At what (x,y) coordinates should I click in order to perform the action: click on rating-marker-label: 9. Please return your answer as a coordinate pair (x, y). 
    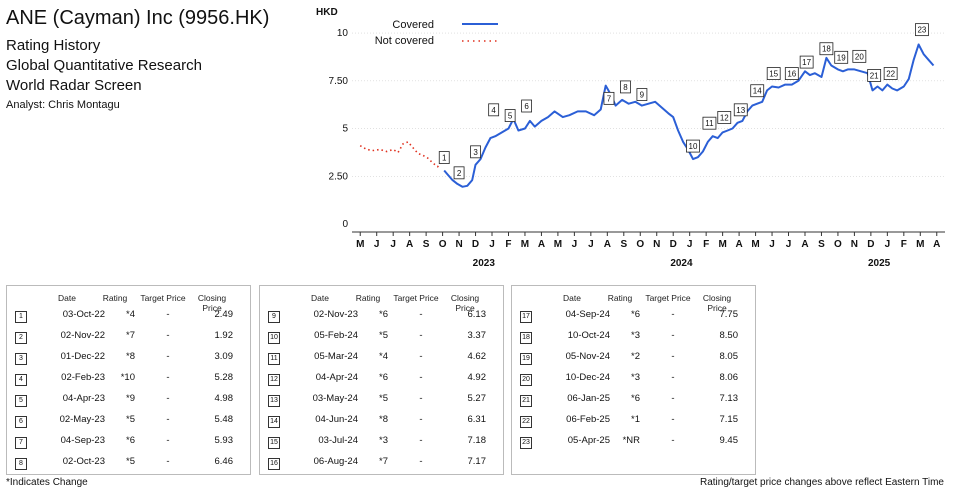
    Looking at the image, I should click on (642, 95).